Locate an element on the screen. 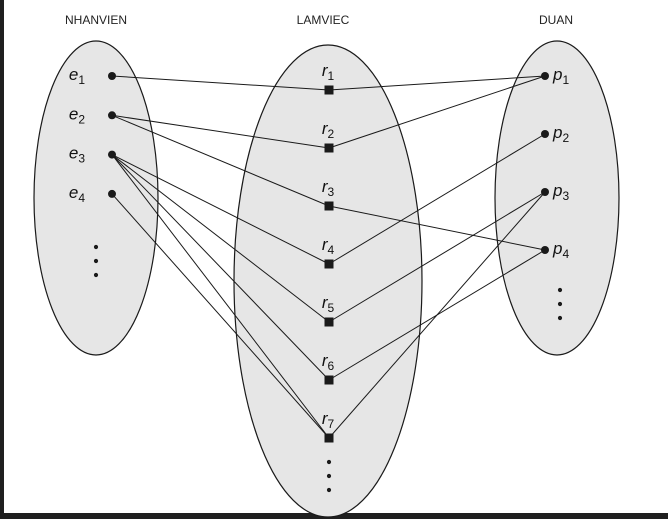  set-title-nhanvien: NHANVIEN is located at coordinates (96, 20).